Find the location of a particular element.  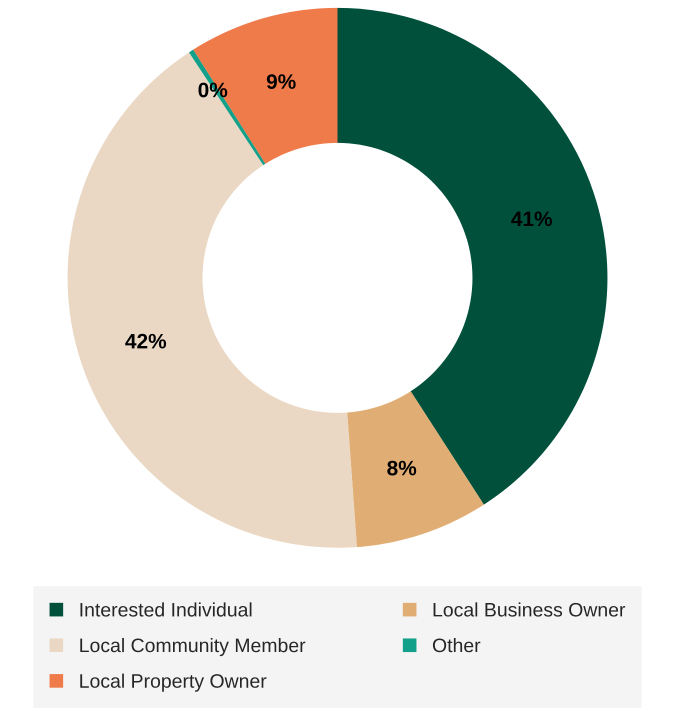

legend-label: Interested Individual is located at coordinates (166, 609).